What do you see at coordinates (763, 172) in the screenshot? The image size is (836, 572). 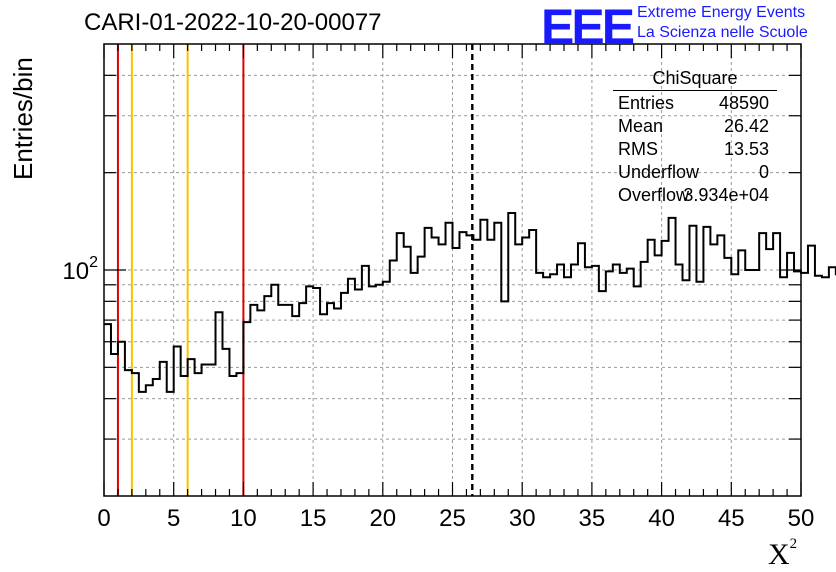 I see `stats-value: 0` at bounding box center [763, 172].